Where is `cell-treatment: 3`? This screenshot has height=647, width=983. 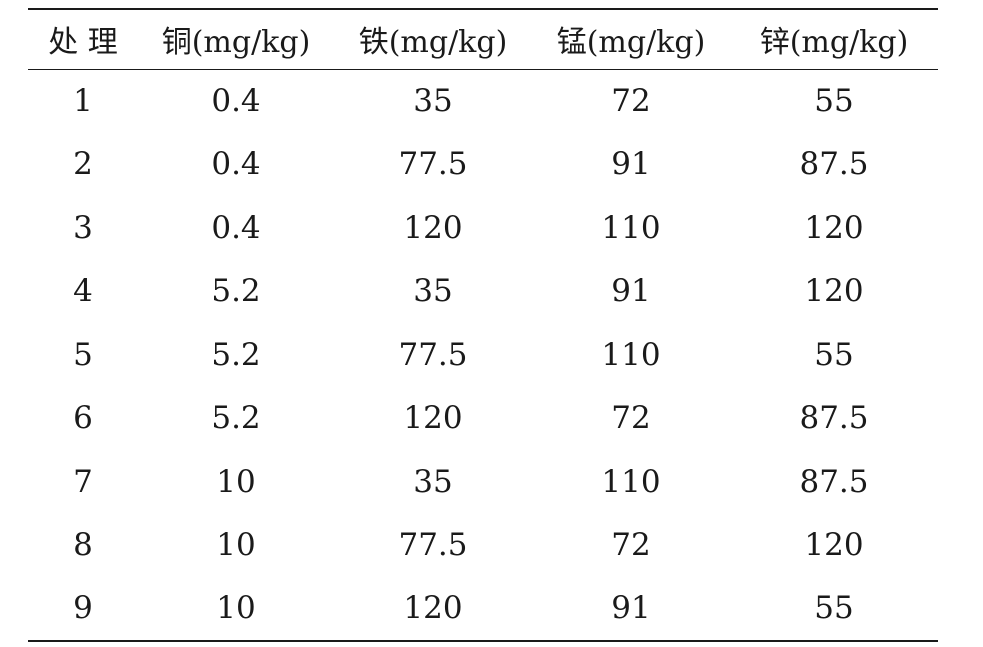
cell-treatment: 3 is located at coordinates (83, 227).